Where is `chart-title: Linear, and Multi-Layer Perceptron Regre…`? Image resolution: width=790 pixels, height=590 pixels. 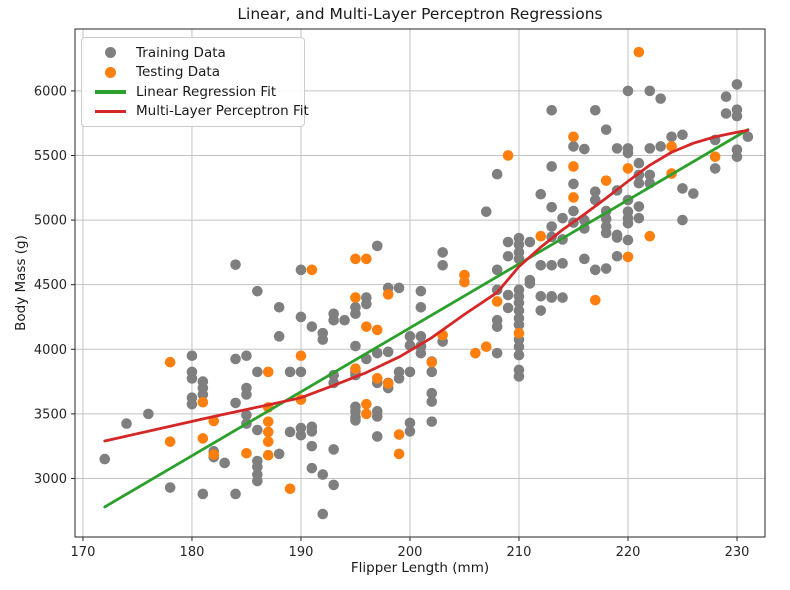
chart-title: Linear, and Multi-Layer Perceptron Regre… is located at coordinates (420, 14).